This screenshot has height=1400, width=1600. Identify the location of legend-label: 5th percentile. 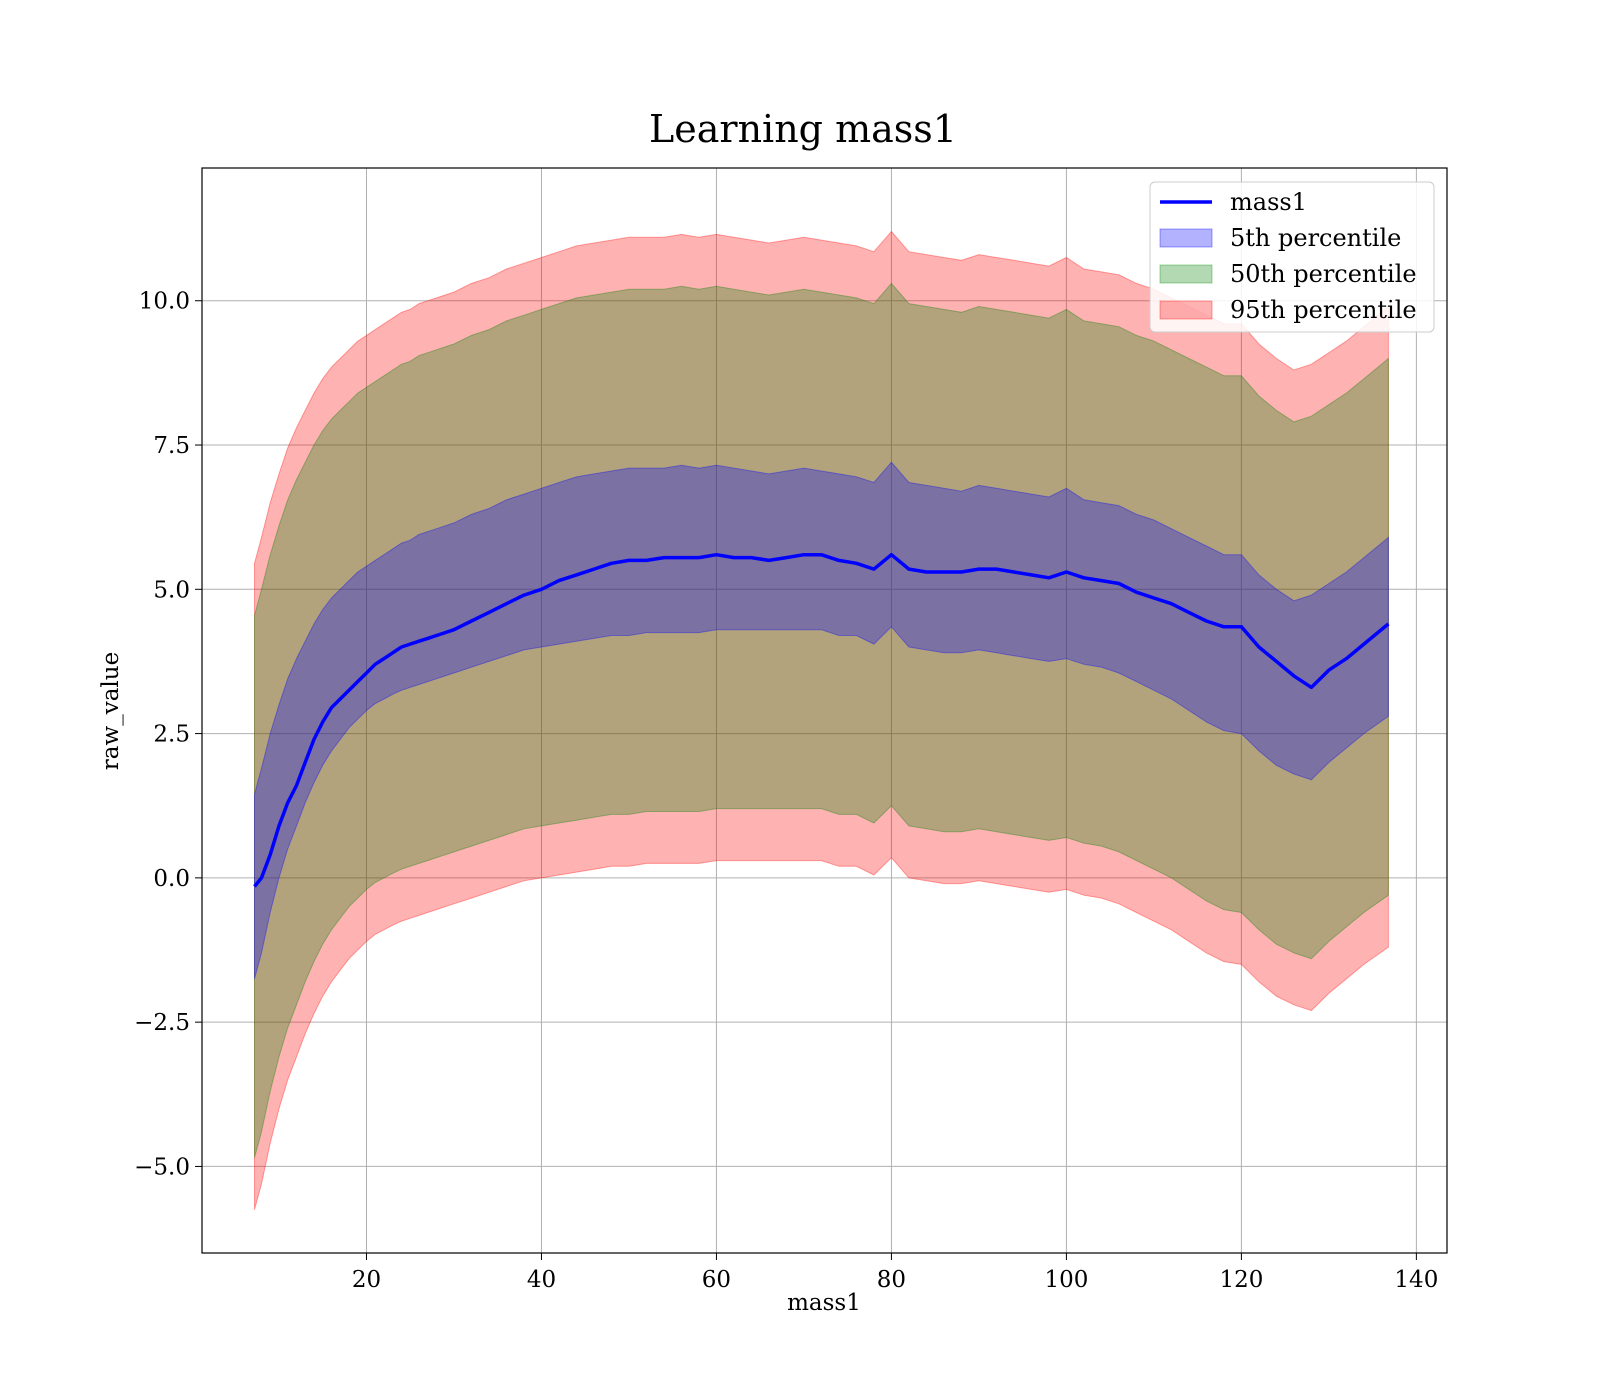
(1315, 238).